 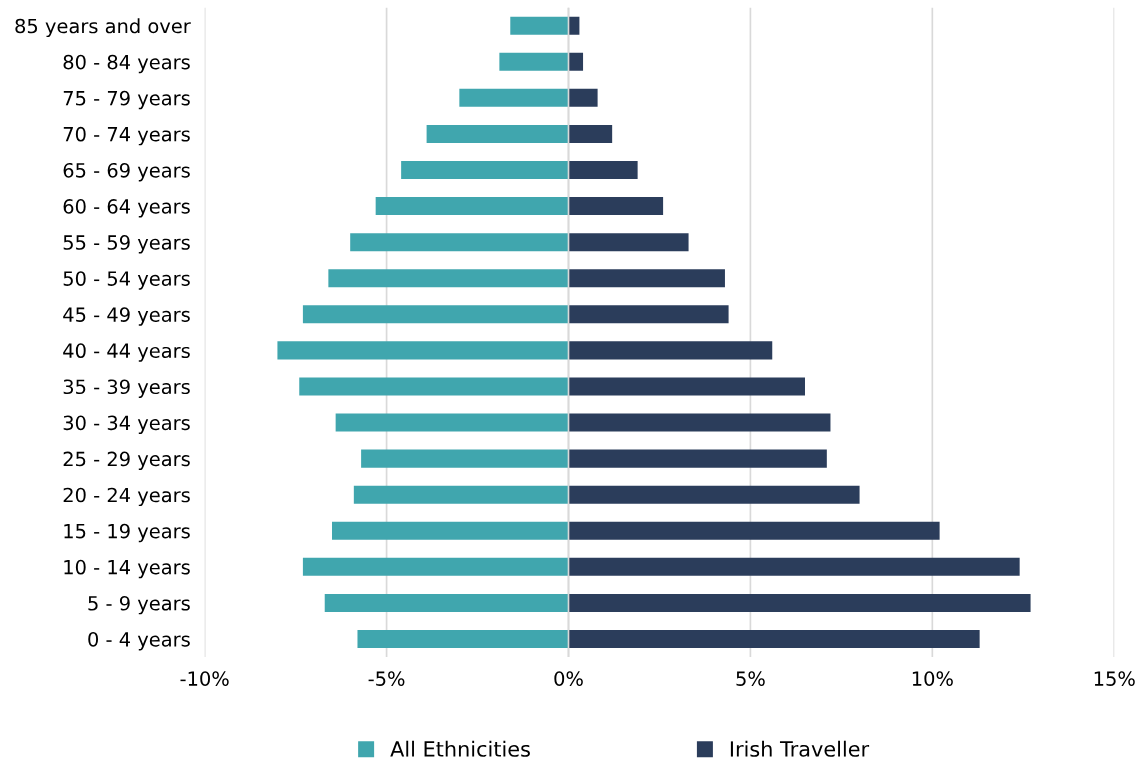 I want to click on y-tick-label: 85 years and over, so click(x=103, y=28).